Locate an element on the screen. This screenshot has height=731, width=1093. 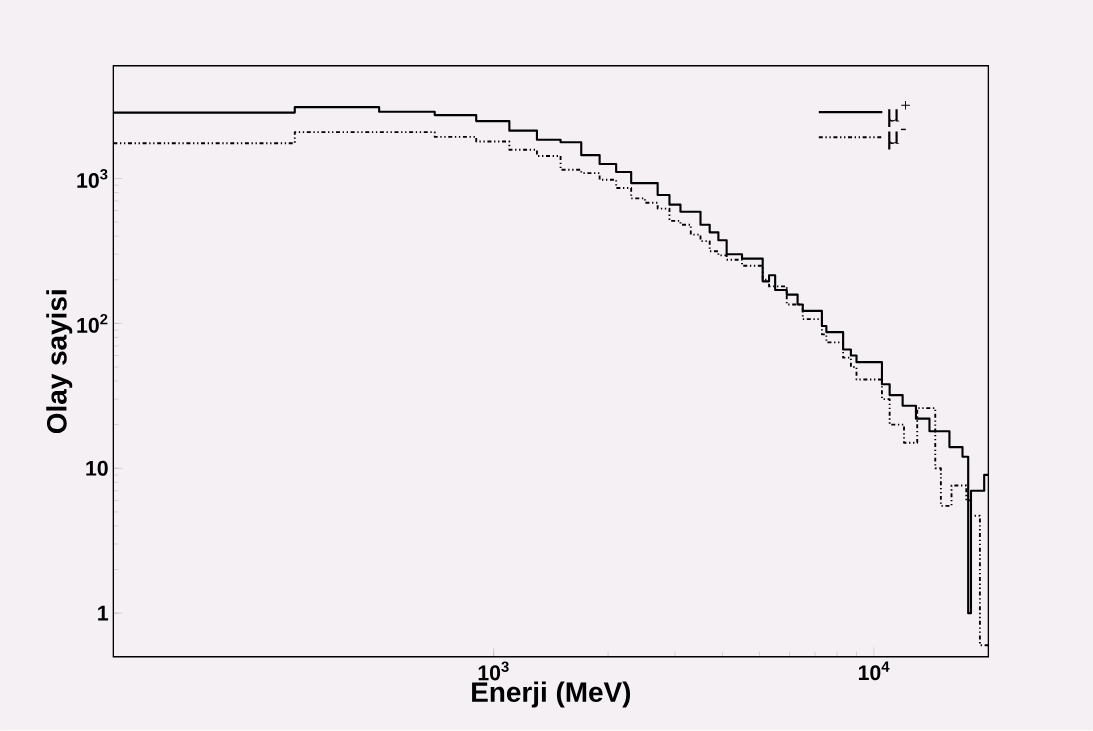
x-axis-title: Enerji (MeV) is located at coordinates (551, 694).